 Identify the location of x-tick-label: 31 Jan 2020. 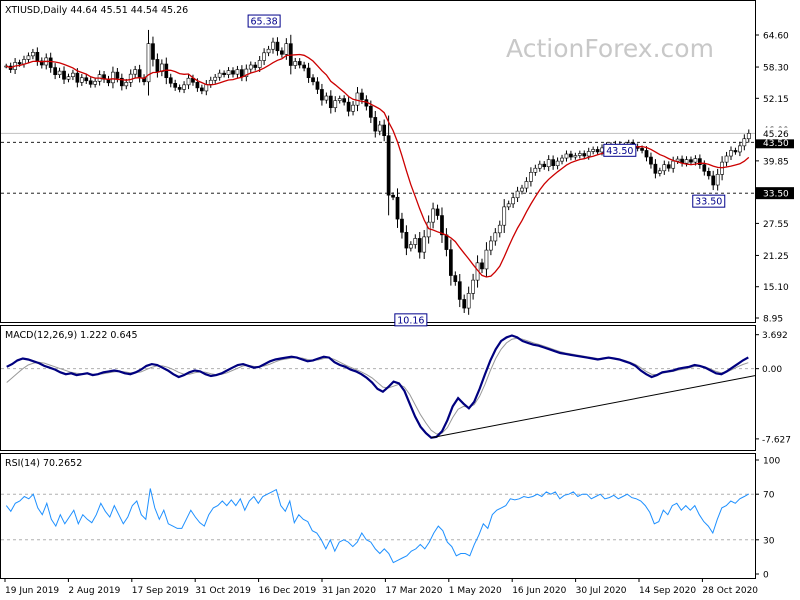
(349, 591).